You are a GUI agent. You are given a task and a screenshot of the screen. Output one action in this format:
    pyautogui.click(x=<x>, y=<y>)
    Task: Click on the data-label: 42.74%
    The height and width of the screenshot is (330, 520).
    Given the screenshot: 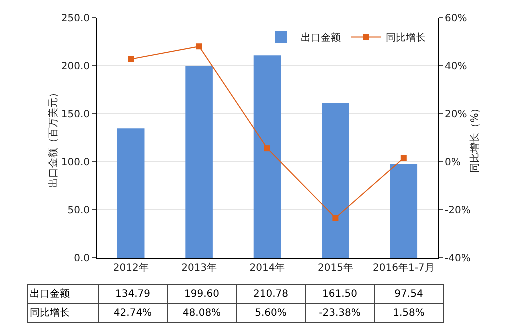 What is the action you would take?
    pyautogui.click(x=133, y=313)
    